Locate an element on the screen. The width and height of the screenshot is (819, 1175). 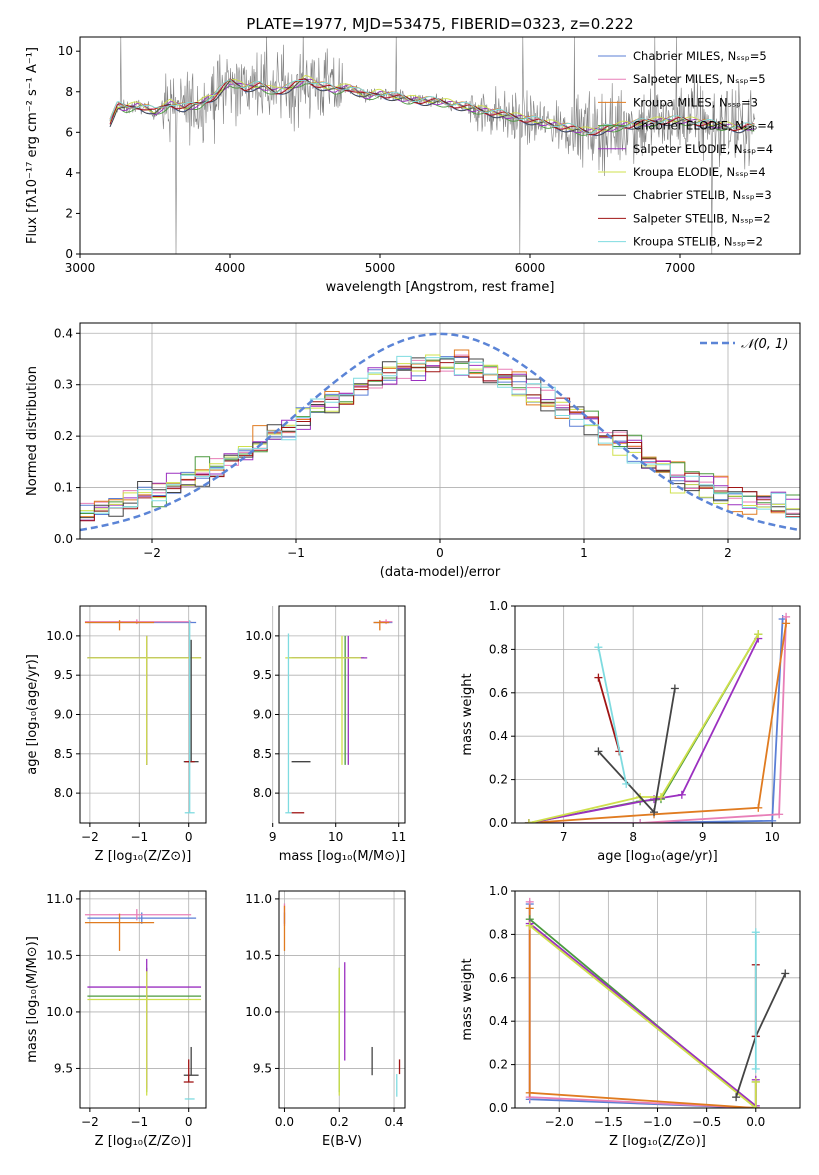
y-tick-label: 9.0 is located at coordinates (262, 715).